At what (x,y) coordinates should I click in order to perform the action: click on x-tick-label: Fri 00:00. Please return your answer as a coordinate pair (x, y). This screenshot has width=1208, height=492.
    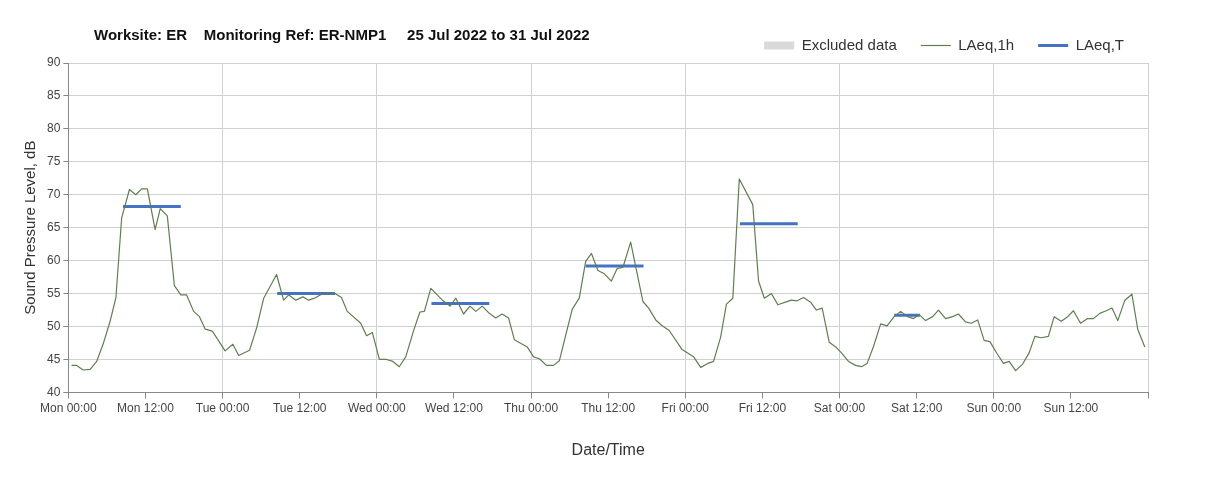
    Looking at the image, I should click on (685, 407).